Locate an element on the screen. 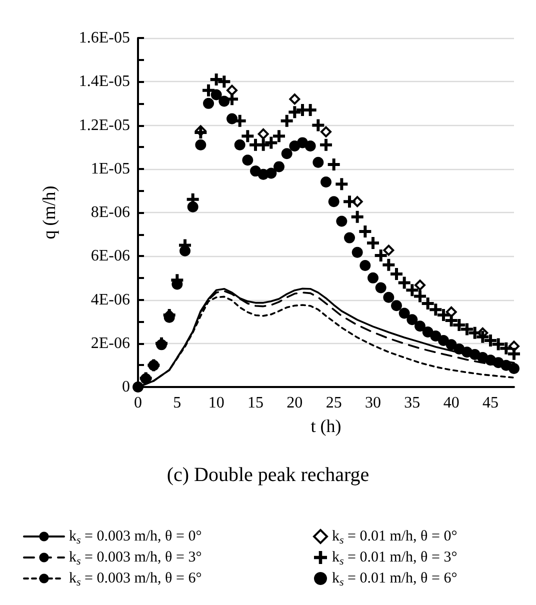  y-tick-label: 4E-06 is located at coordinates (110, 299).